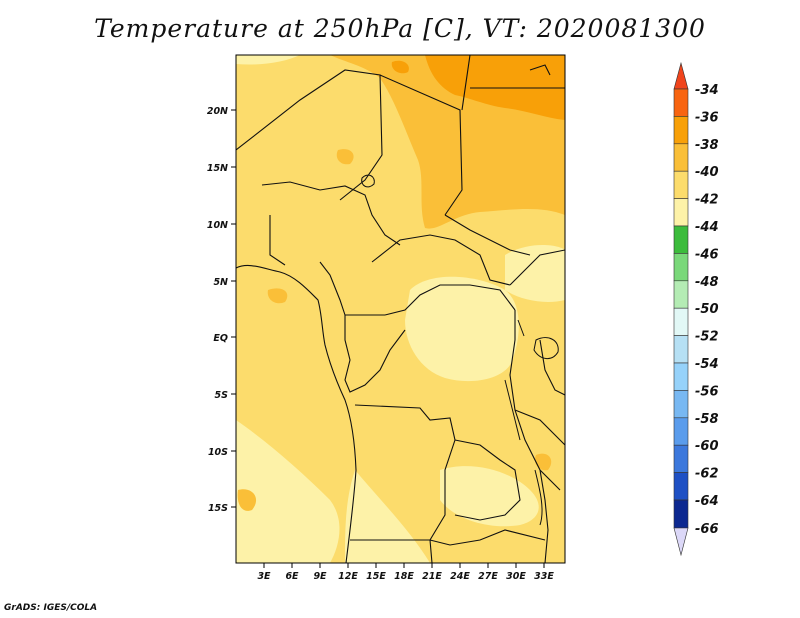 Image resolution: width=800 pixels, height=618 pixels. I want to click on lat-label-15s: 15S, so click(218, 508).